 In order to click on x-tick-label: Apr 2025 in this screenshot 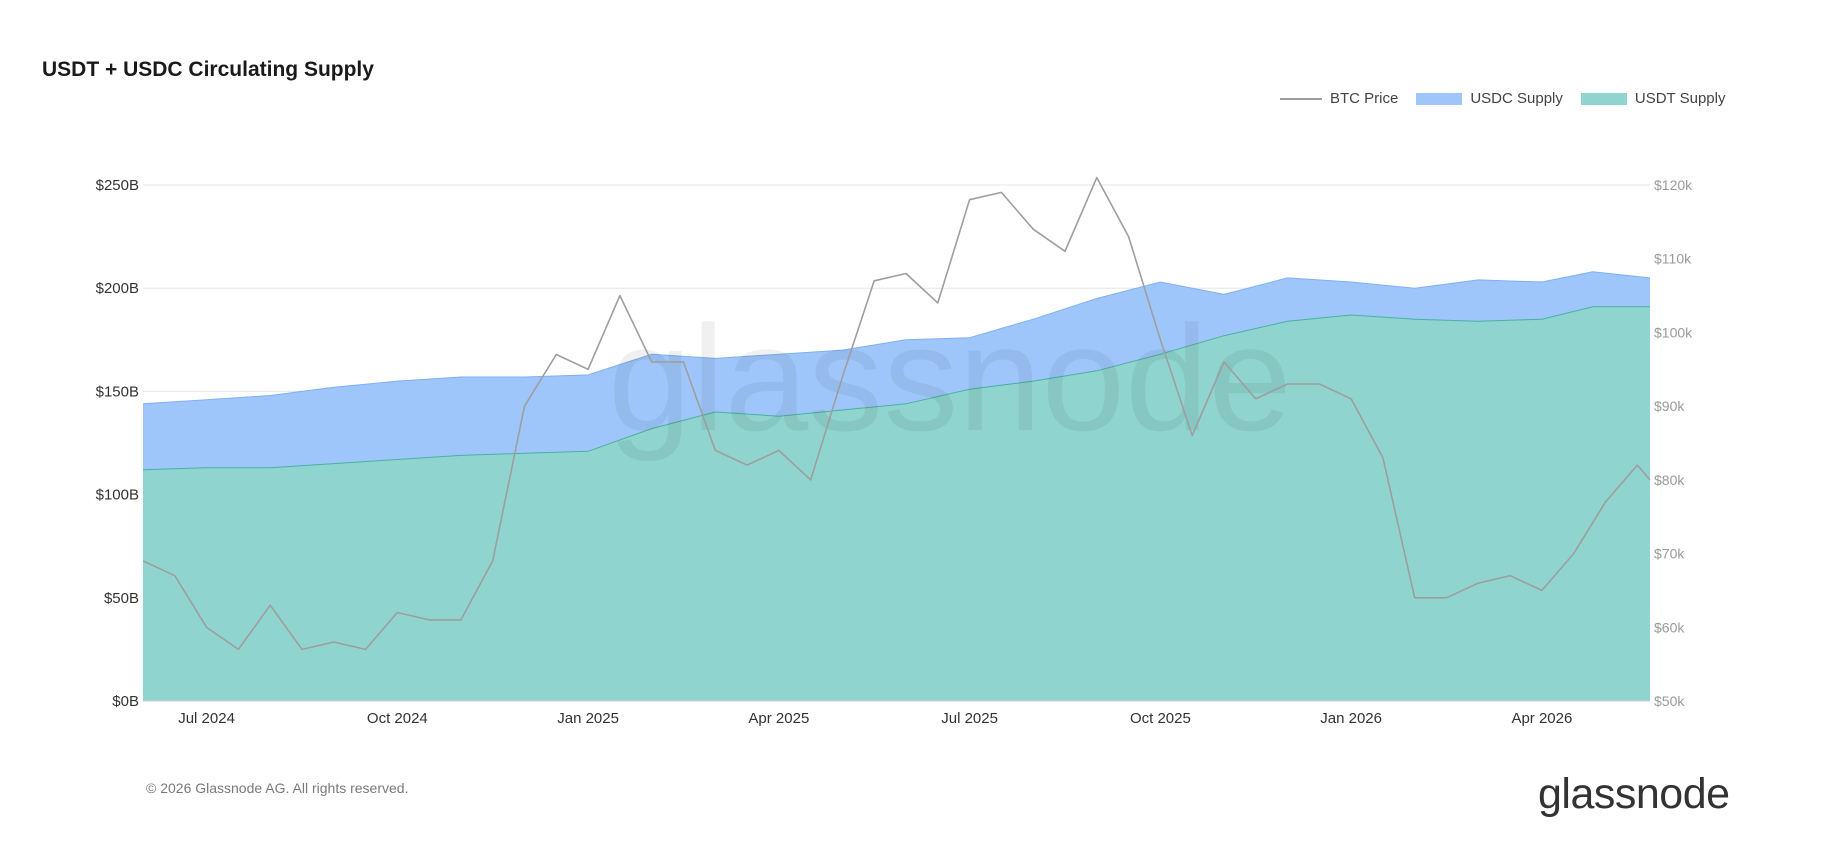, I will do `click(778, 718)`.